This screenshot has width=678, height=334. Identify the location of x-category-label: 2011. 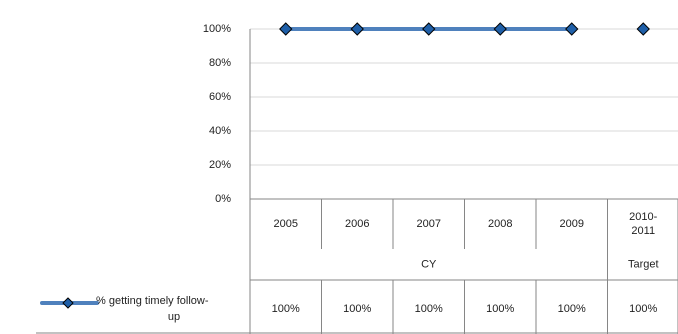
(643, 231).